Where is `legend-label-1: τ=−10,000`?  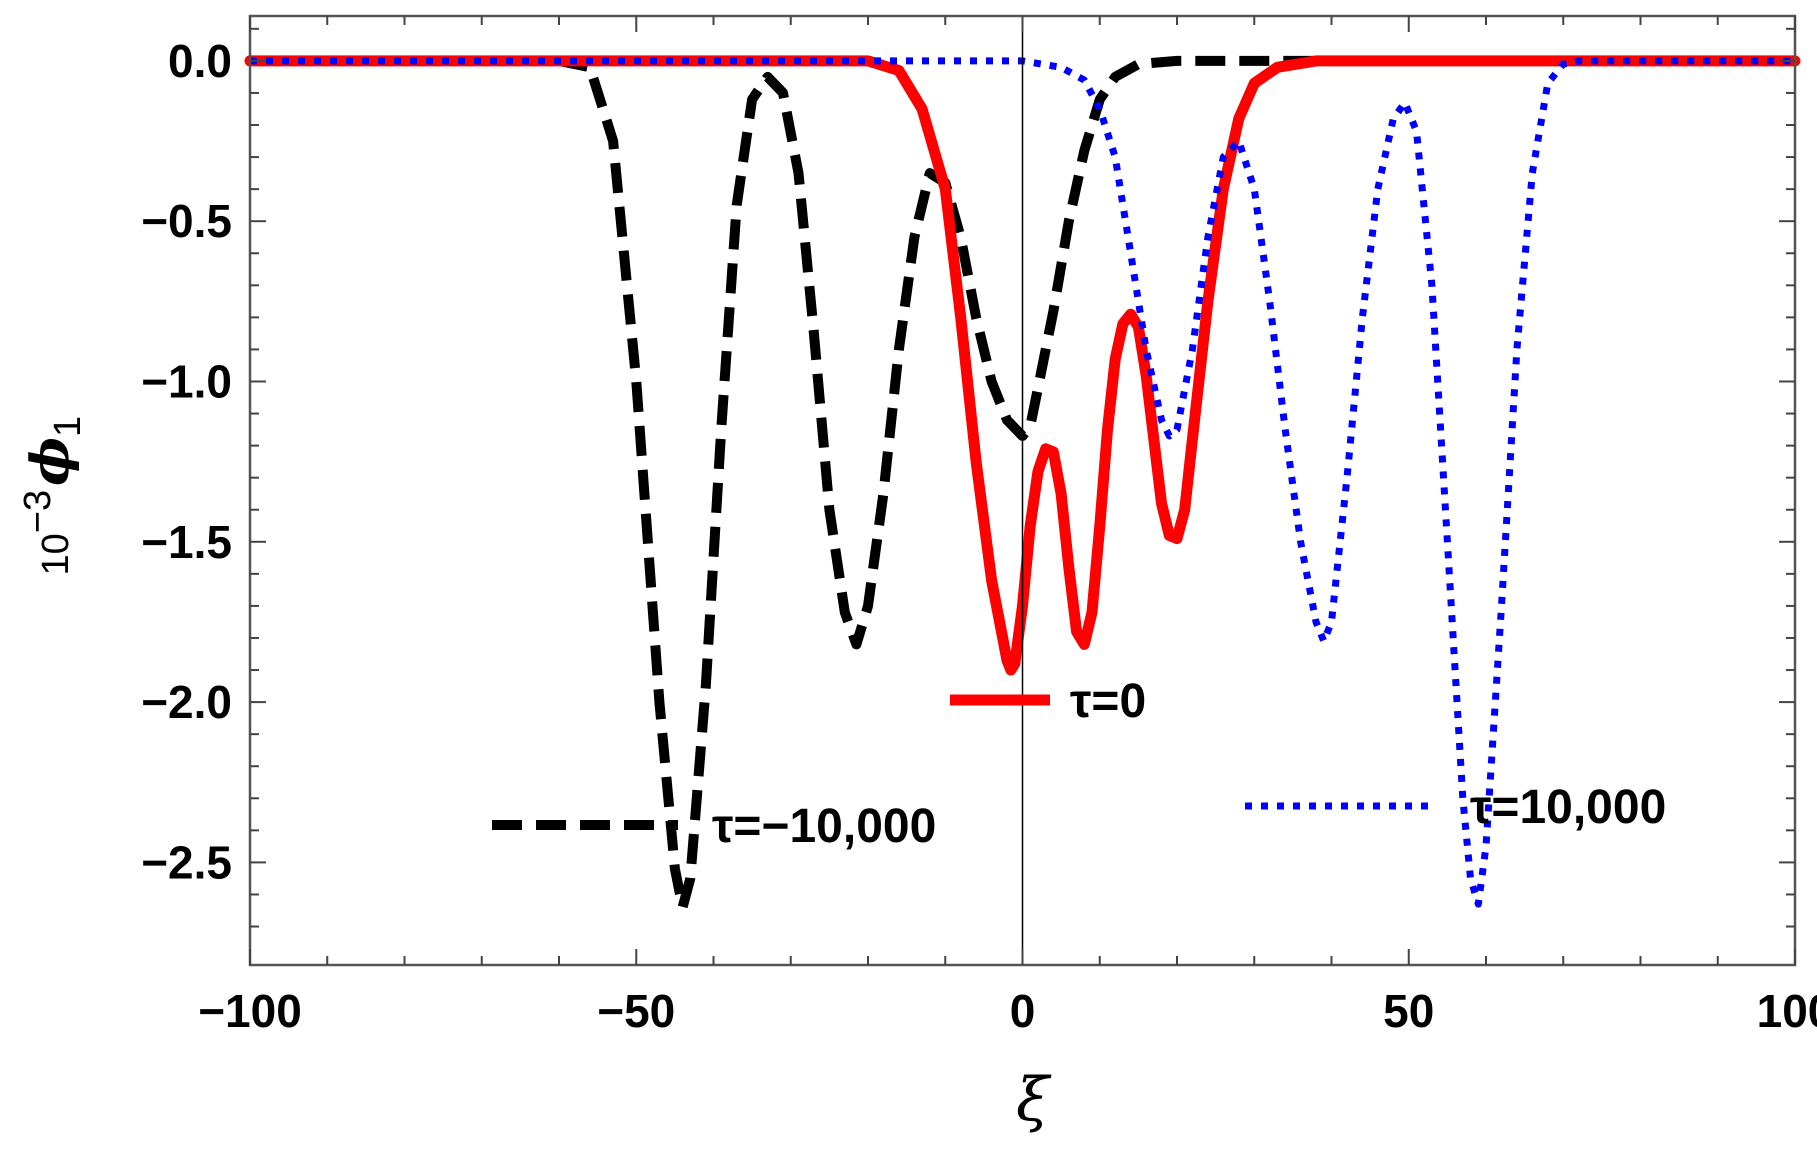 legend-label-1: τ=−10,000 is located at coordinates (824, 826).